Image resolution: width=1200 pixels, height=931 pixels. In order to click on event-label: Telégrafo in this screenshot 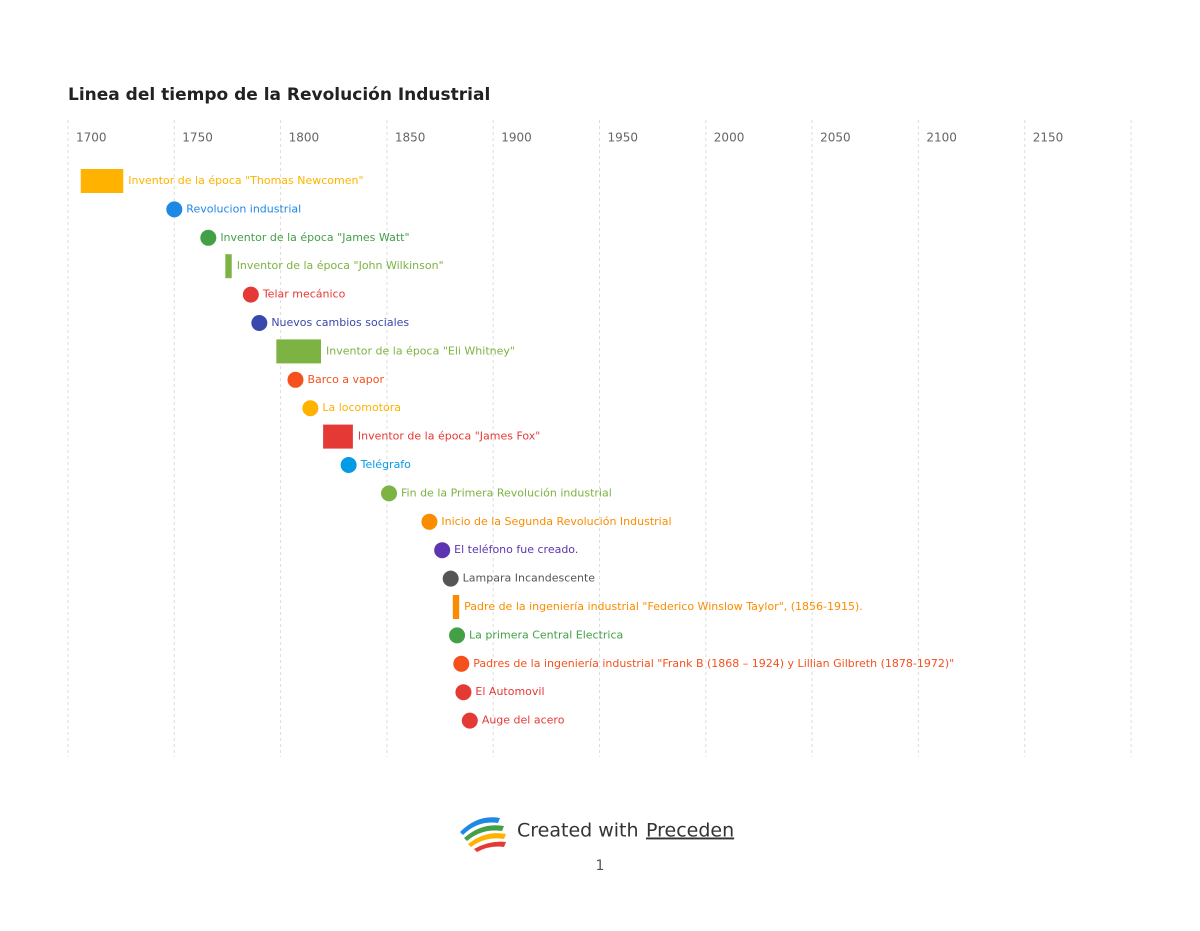, I will do `click(386, 464)`.